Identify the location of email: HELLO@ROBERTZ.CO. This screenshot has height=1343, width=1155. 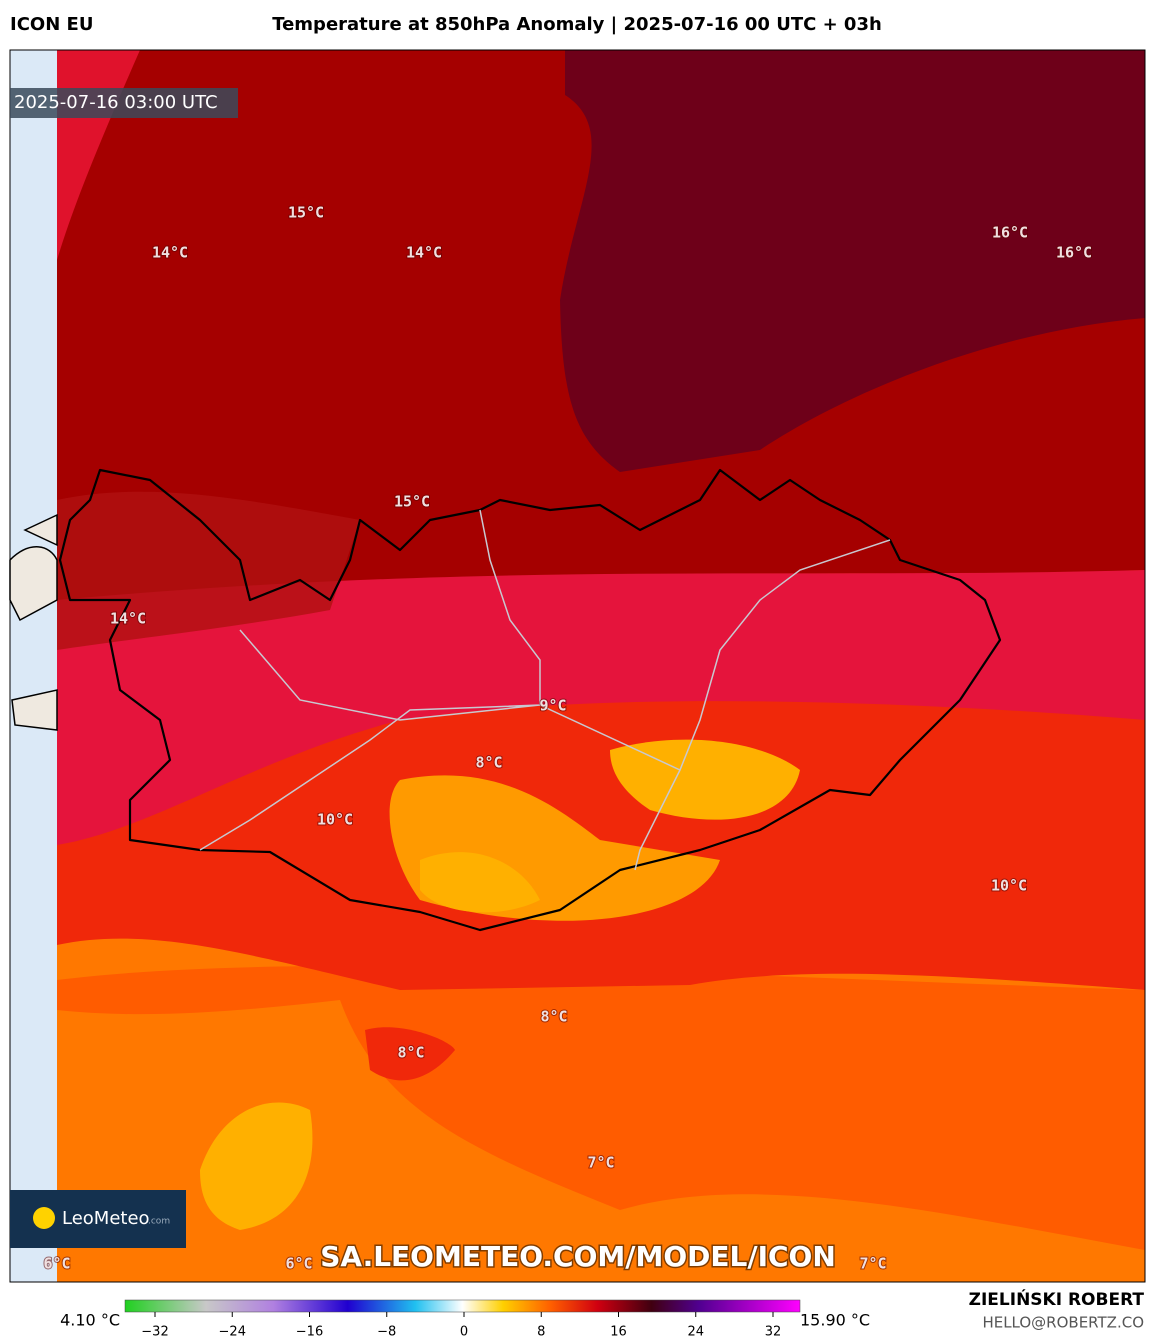
(1063, 1323).